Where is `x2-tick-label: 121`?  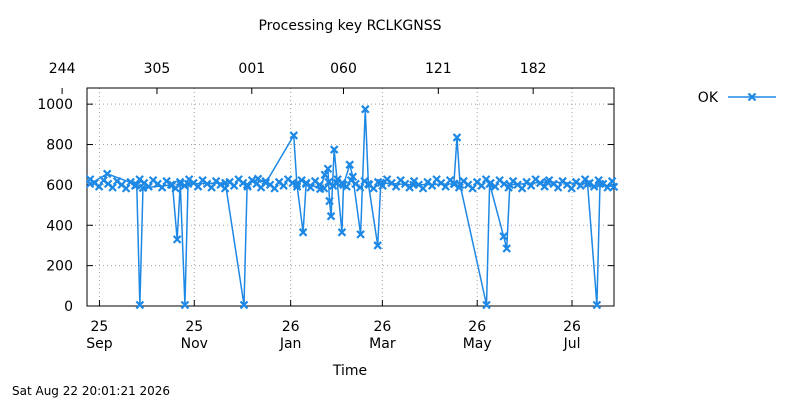 x2-tick-label: 121 is located at coordinates (438, 69).